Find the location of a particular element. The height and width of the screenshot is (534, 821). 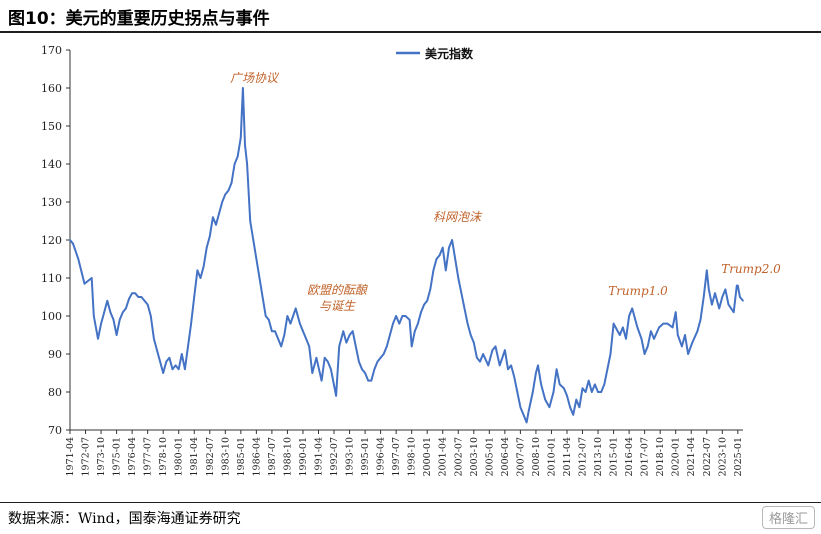

x-tick-label: 2022-07 is located at coordinates (707, 456).